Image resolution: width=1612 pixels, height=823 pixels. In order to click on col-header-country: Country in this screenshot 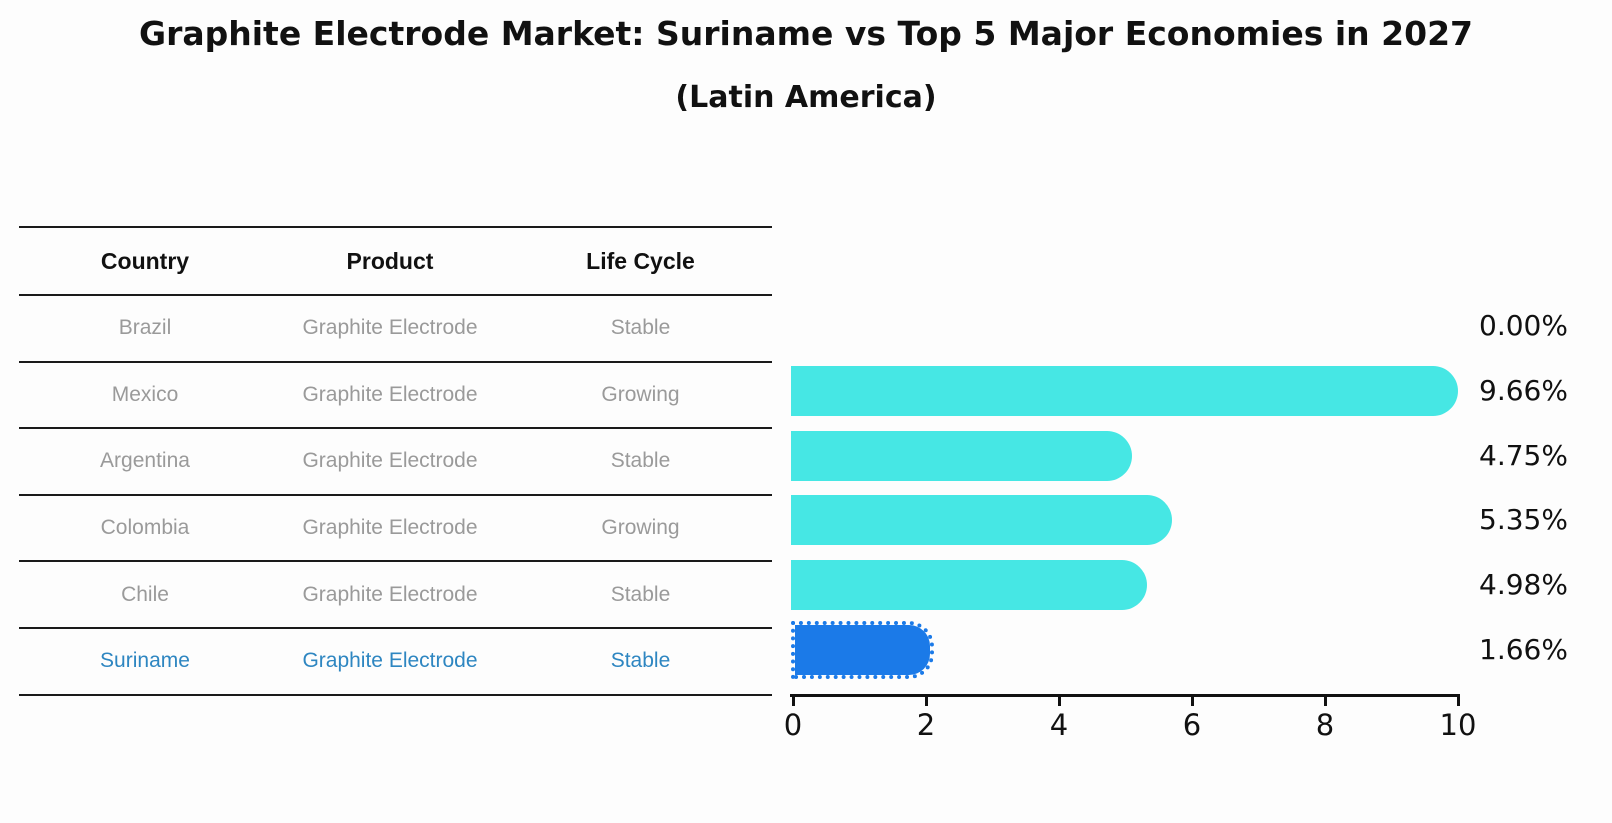, I will do `click(145, 260)`.